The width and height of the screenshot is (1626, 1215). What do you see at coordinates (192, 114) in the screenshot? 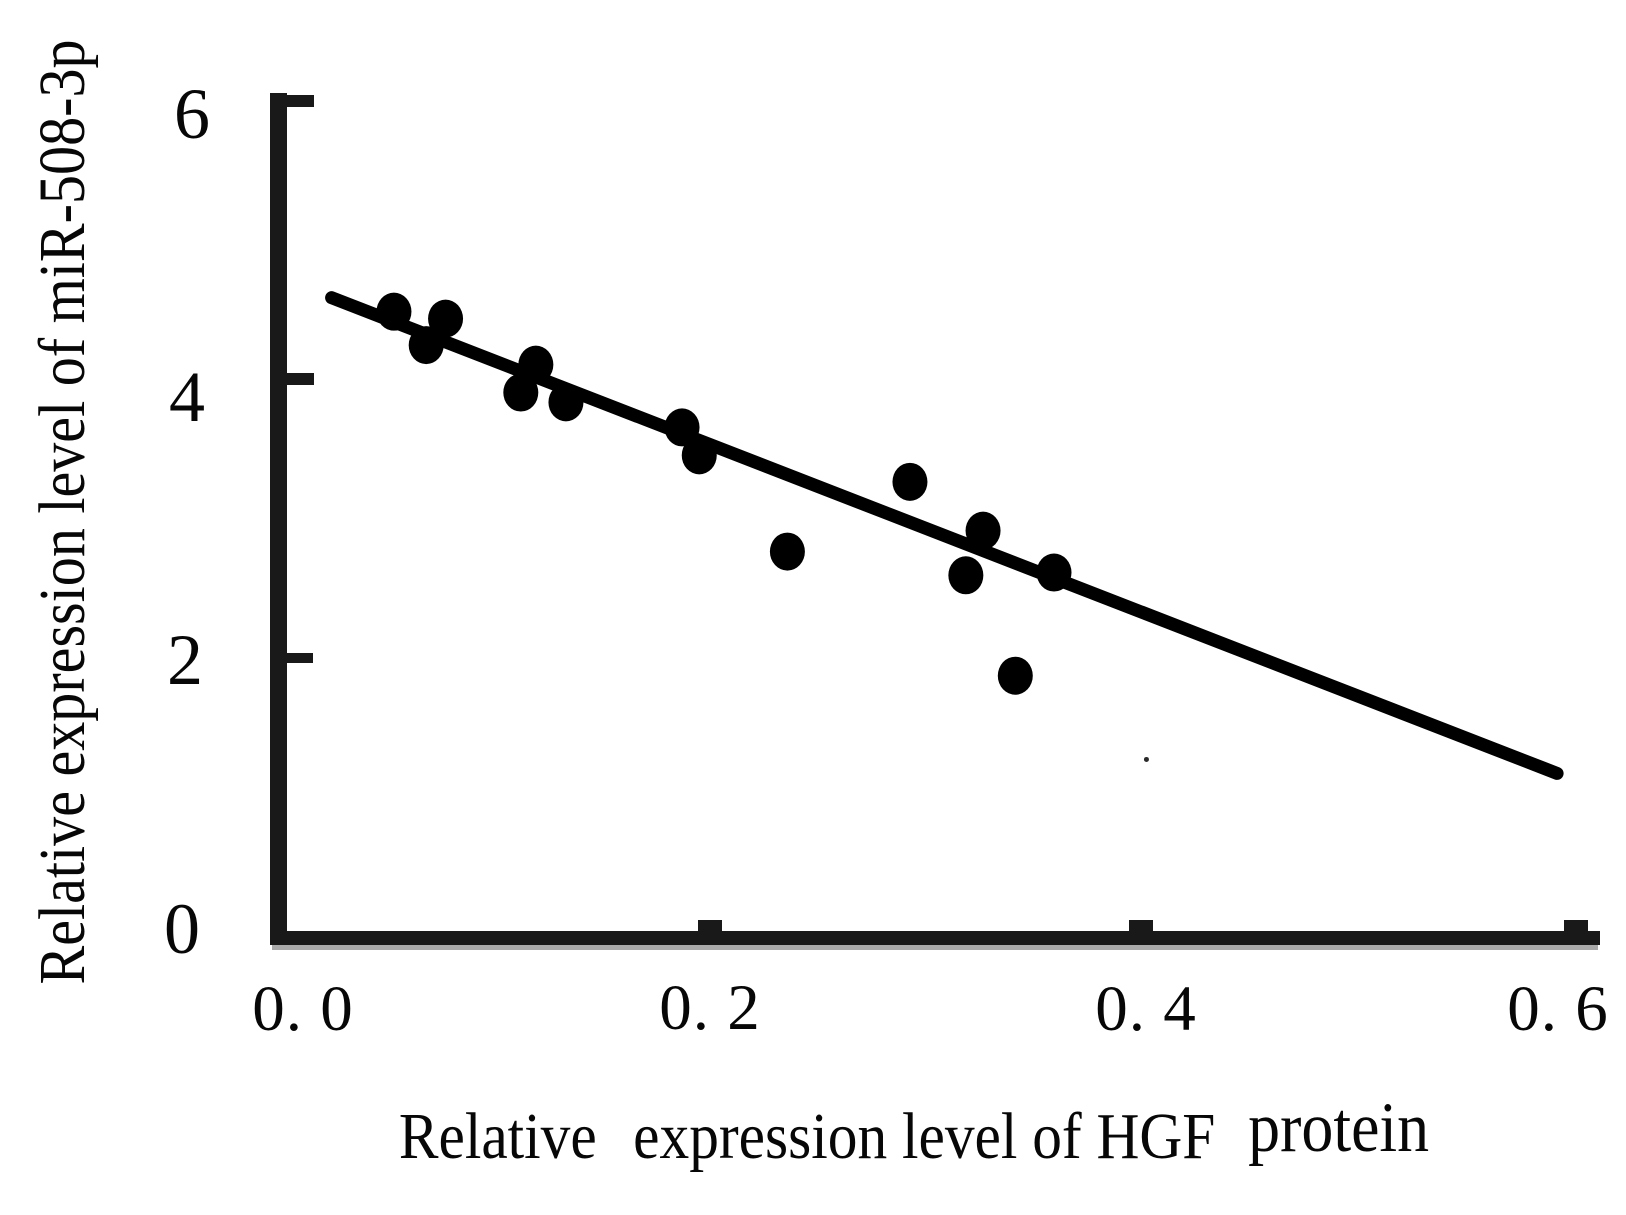
I see `y-tick-label-6: 6` at bounding box center [192, 114].